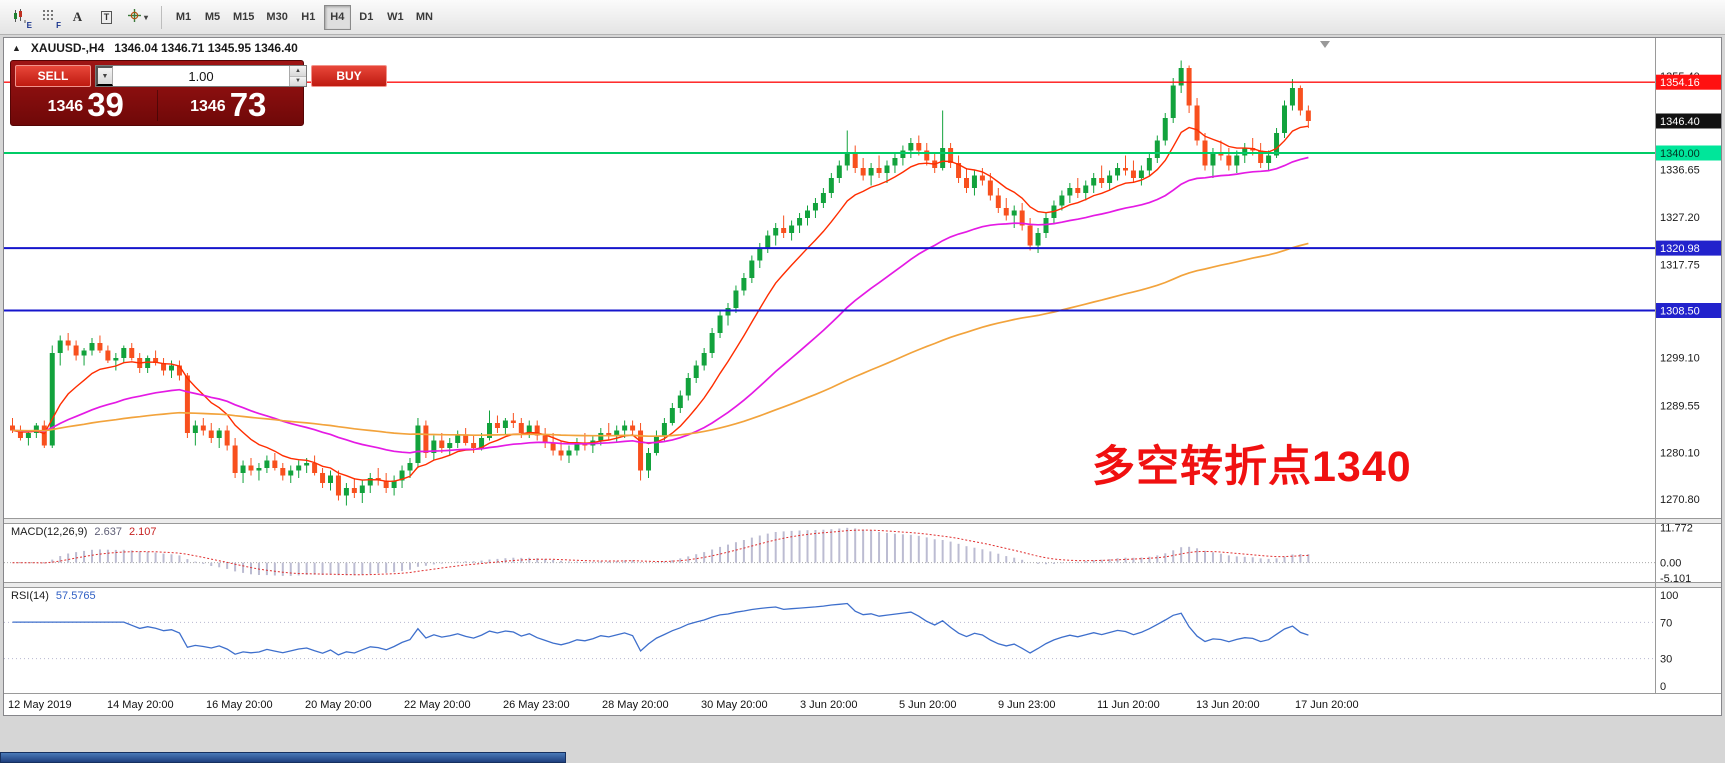  What do you see at coordinates (40, 705) in the screenshot?
I see `time-label: 12 May 2019` at bounding box center [40, 705].